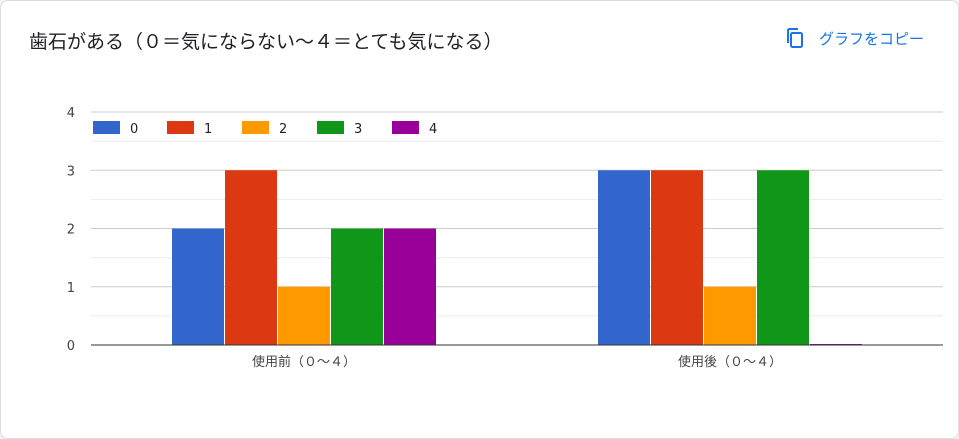  What do you see at coordinates (134, 129) in the screenshot?
I see `legend-label: 0` at bounding box center [134, 129].